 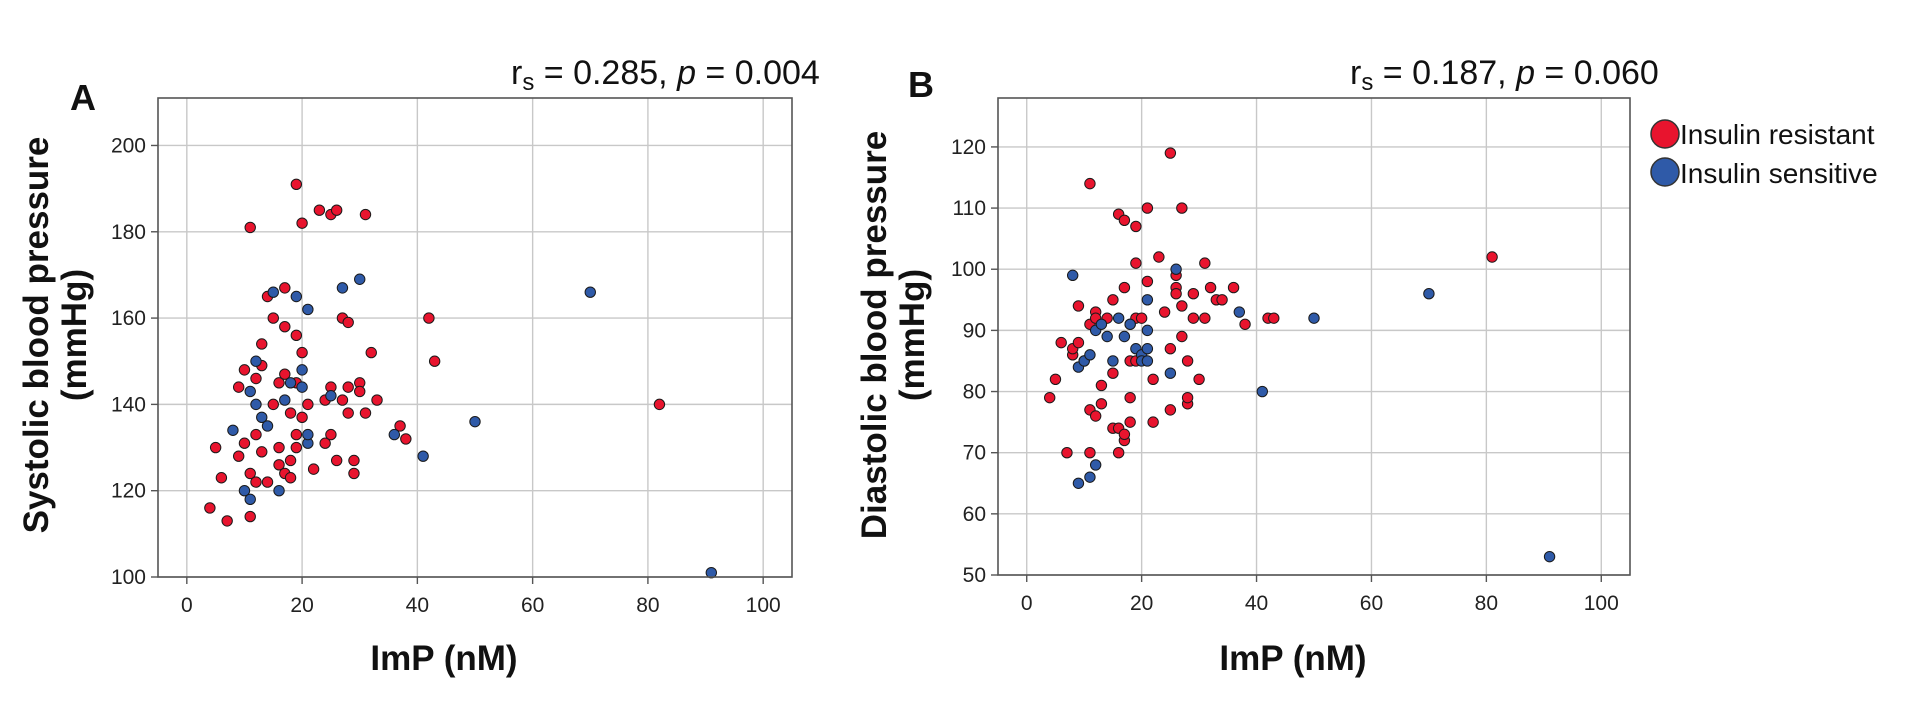 I want to click on x-tick-label: 40, so click(x=1256, y=603).